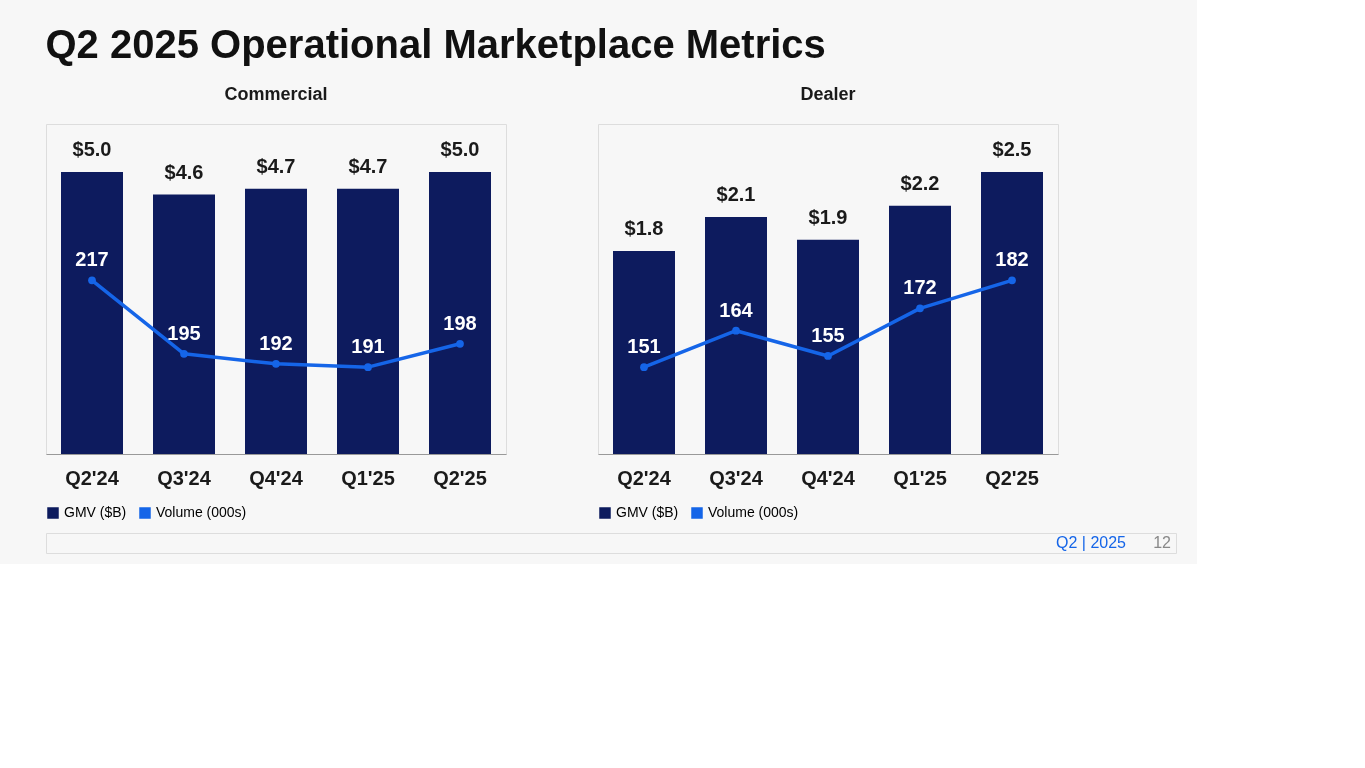  I want to click on data-label: $4.6, so click(184, 171).